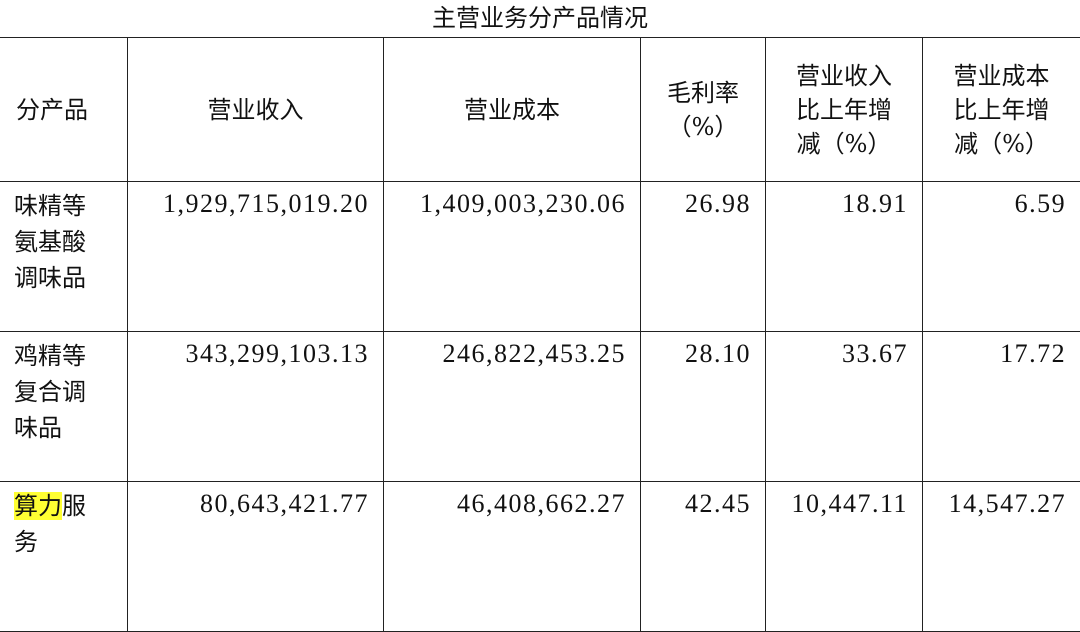 The width and height of the screenshot is (1080, 632). Describe the element at coordinates (64, 557) in the screenshot. I see `product-name: 算力服 务` at that location.